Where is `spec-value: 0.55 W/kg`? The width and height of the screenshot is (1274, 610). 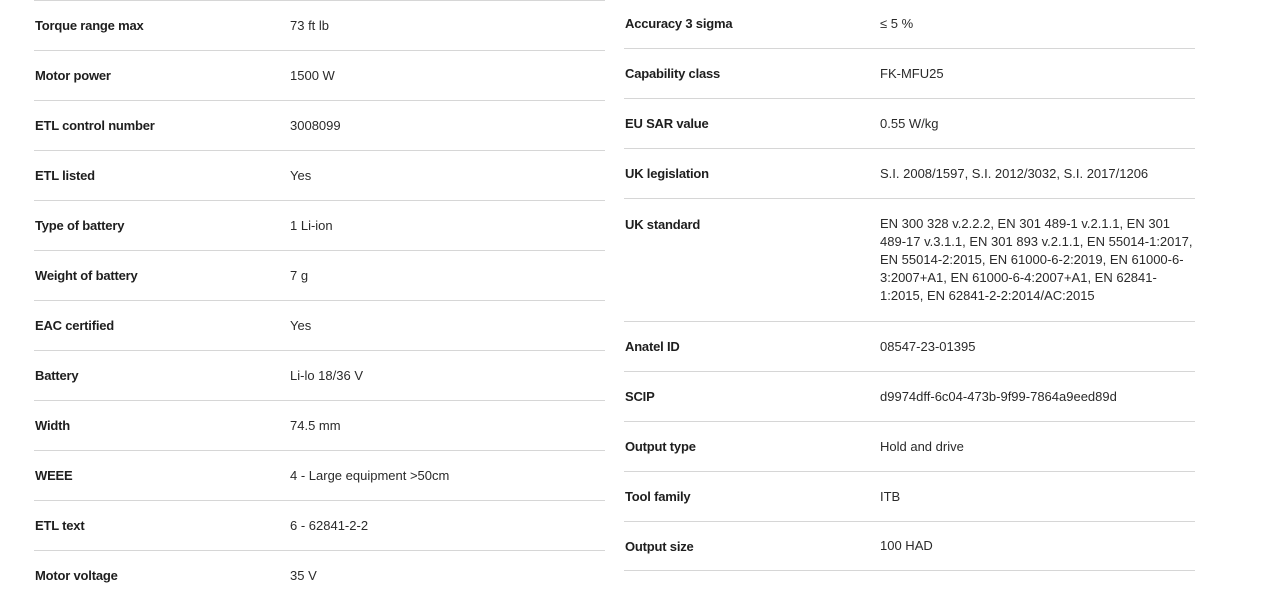 spec-value: 0.55 W/kg is located at coordinates (909, 123).